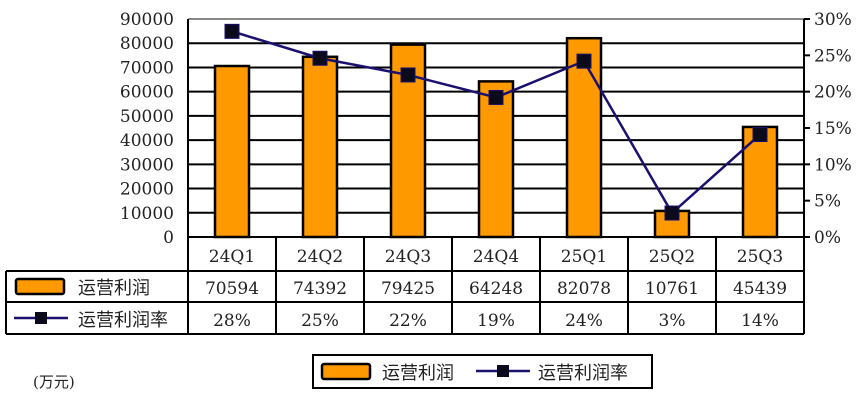  What do you see at coordinates (346, 371) in the screenshot?
I see `legend-bar-swatch` at bounding box center [346, 371].